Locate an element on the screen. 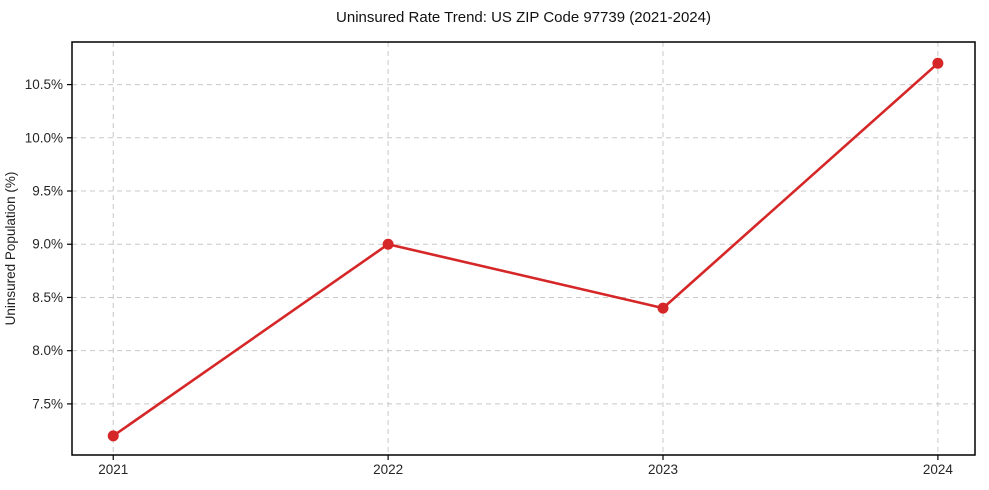  x-tick-label: 2021 is located at coordinates (113, 469).